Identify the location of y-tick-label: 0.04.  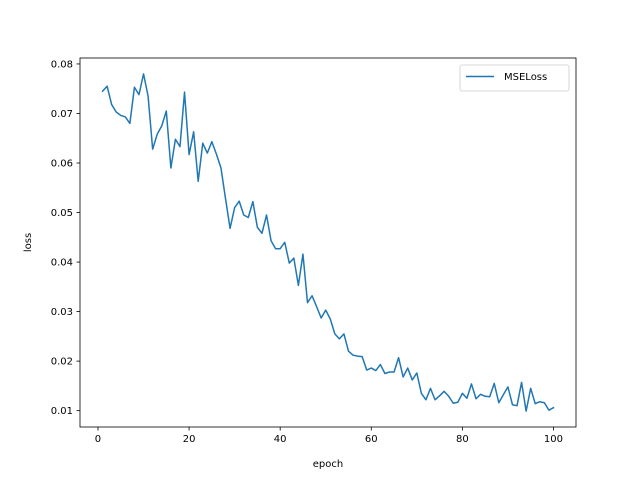
(62, 263).